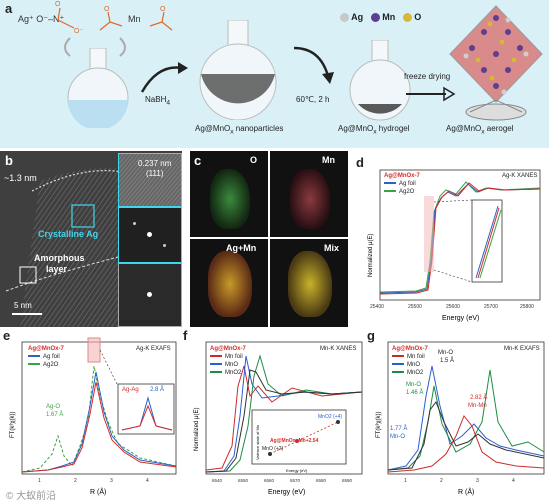 This screenshot has height=503, width=549. I want to click on flask-nanoparticles, so click(238, 70).